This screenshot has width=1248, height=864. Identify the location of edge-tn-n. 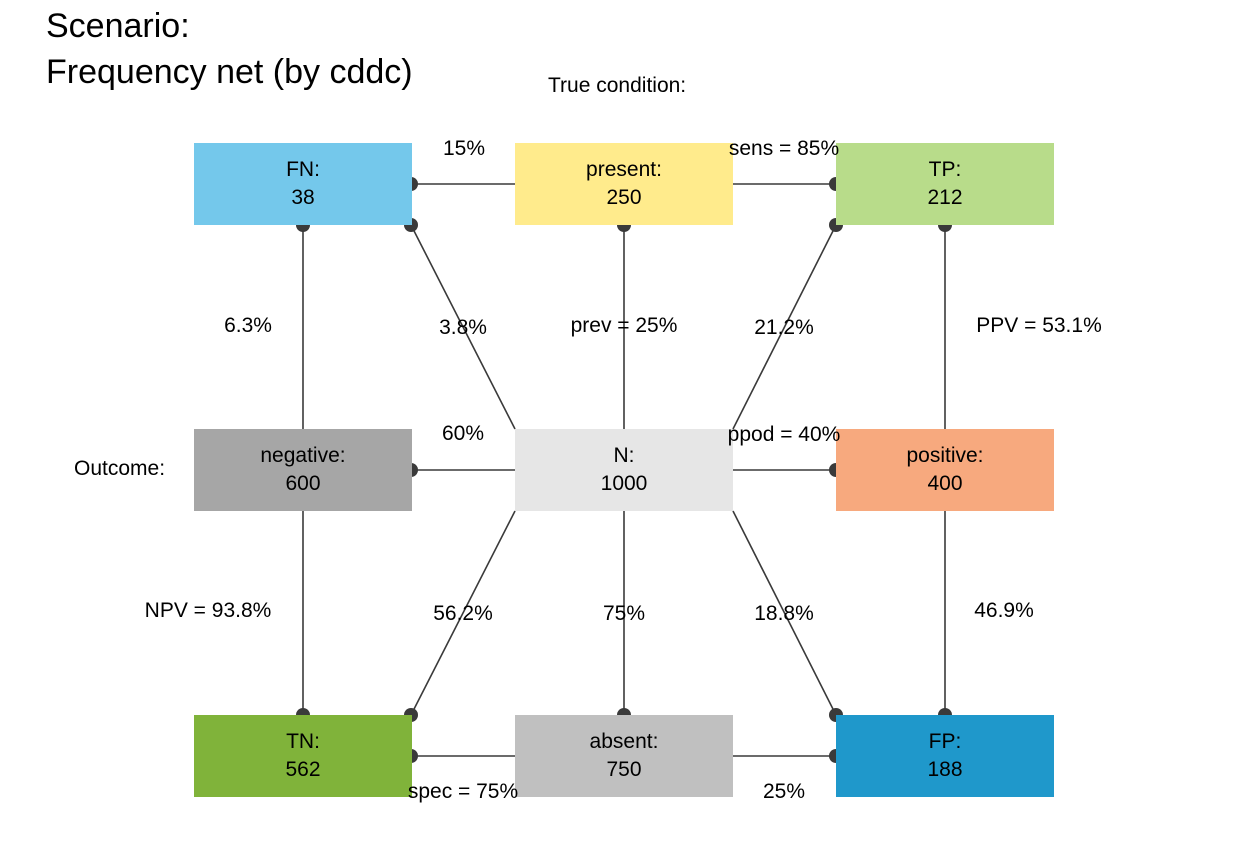
(463, 613).